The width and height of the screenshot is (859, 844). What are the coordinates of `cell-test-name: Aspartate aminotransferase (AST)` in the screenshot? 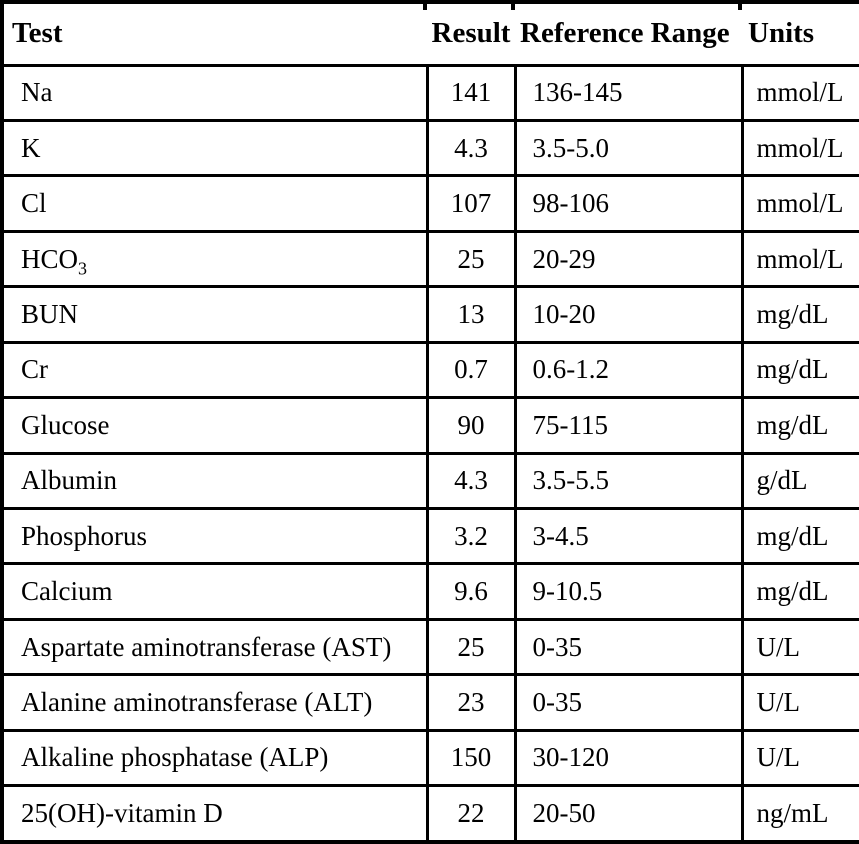 It's located at (214, 647).